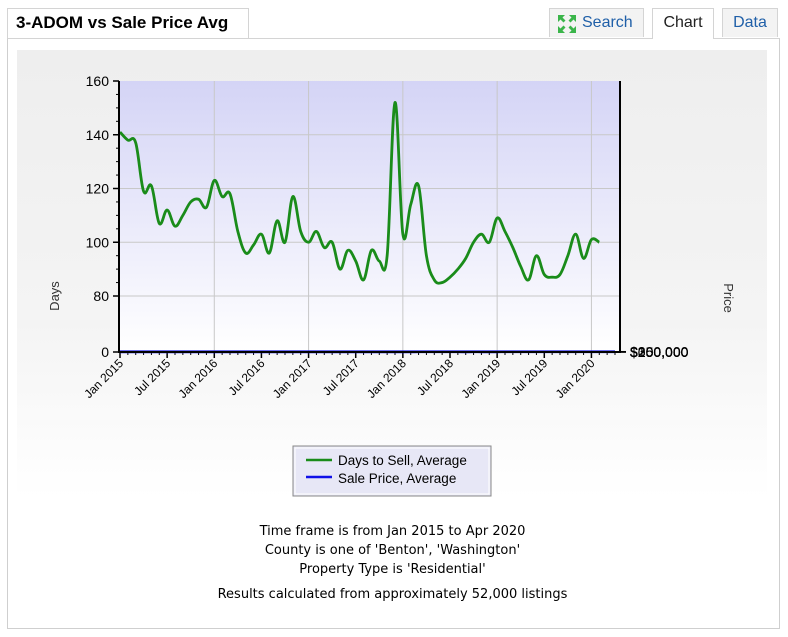  Describe the element at coordinates (98, 81) in the screenshot. I see `left-tick-label: 160` at that location.